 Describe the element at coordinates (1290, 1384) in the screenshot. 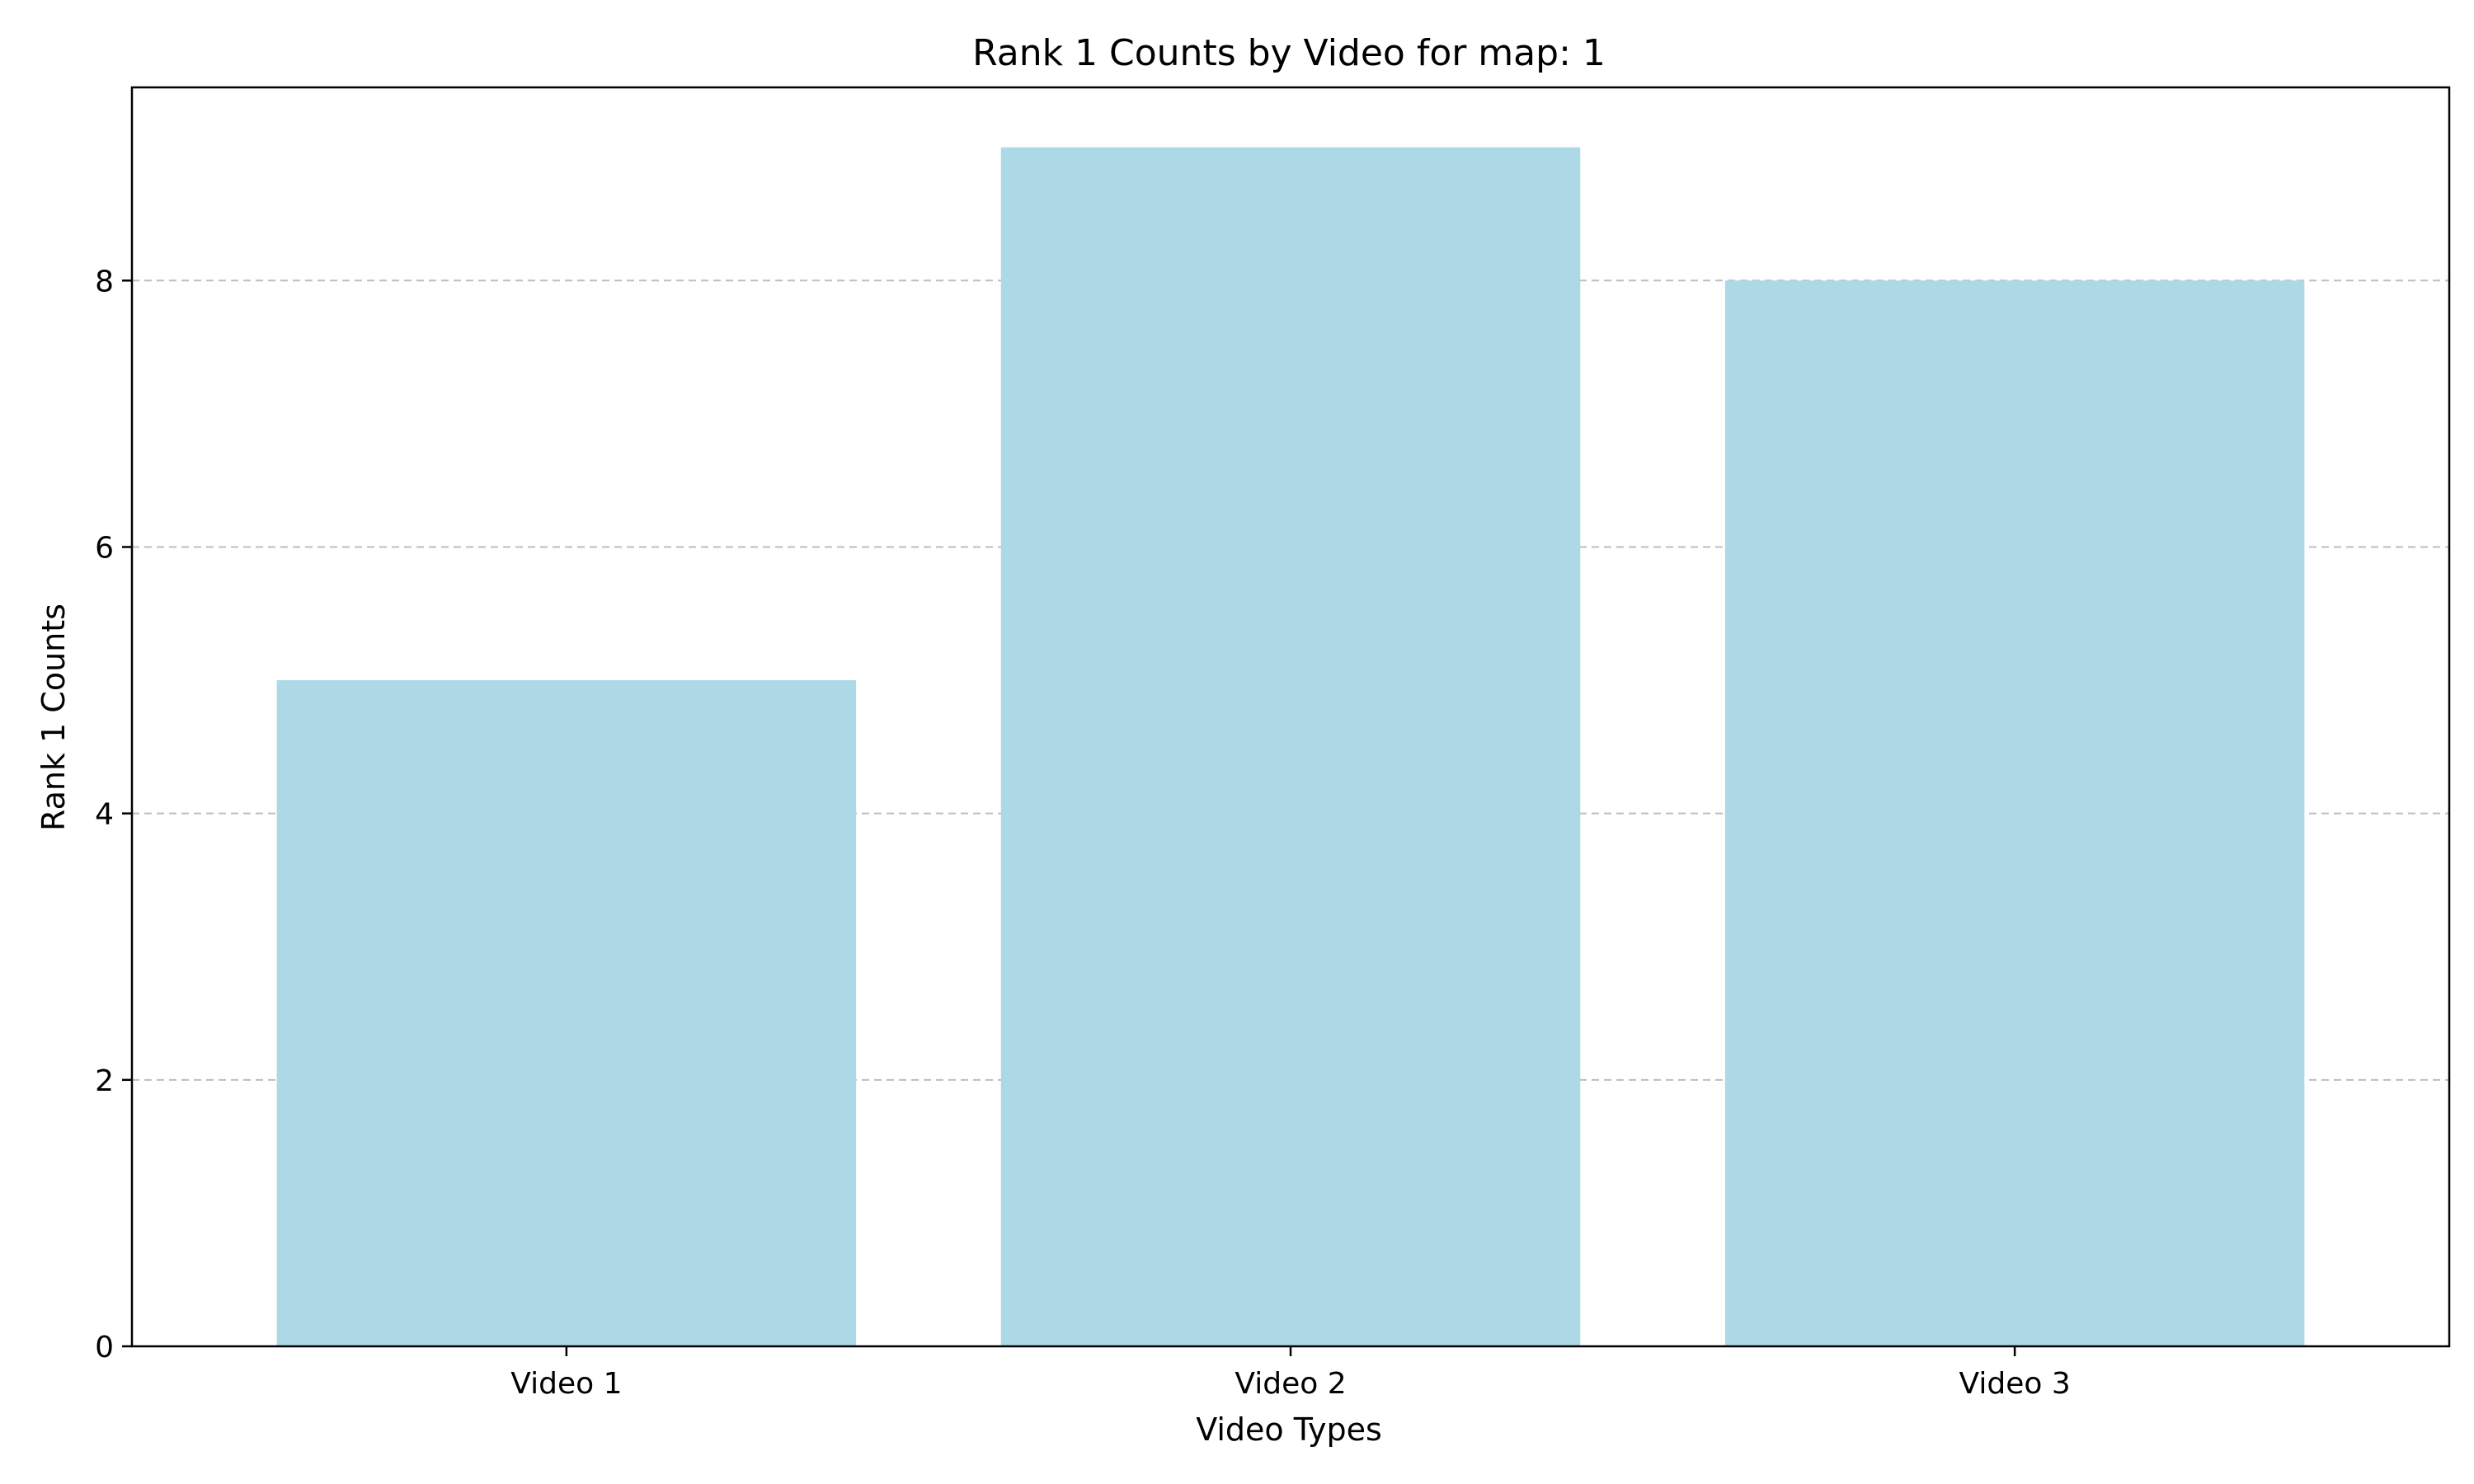

I see `x-tick-label: Video 2` at that location.